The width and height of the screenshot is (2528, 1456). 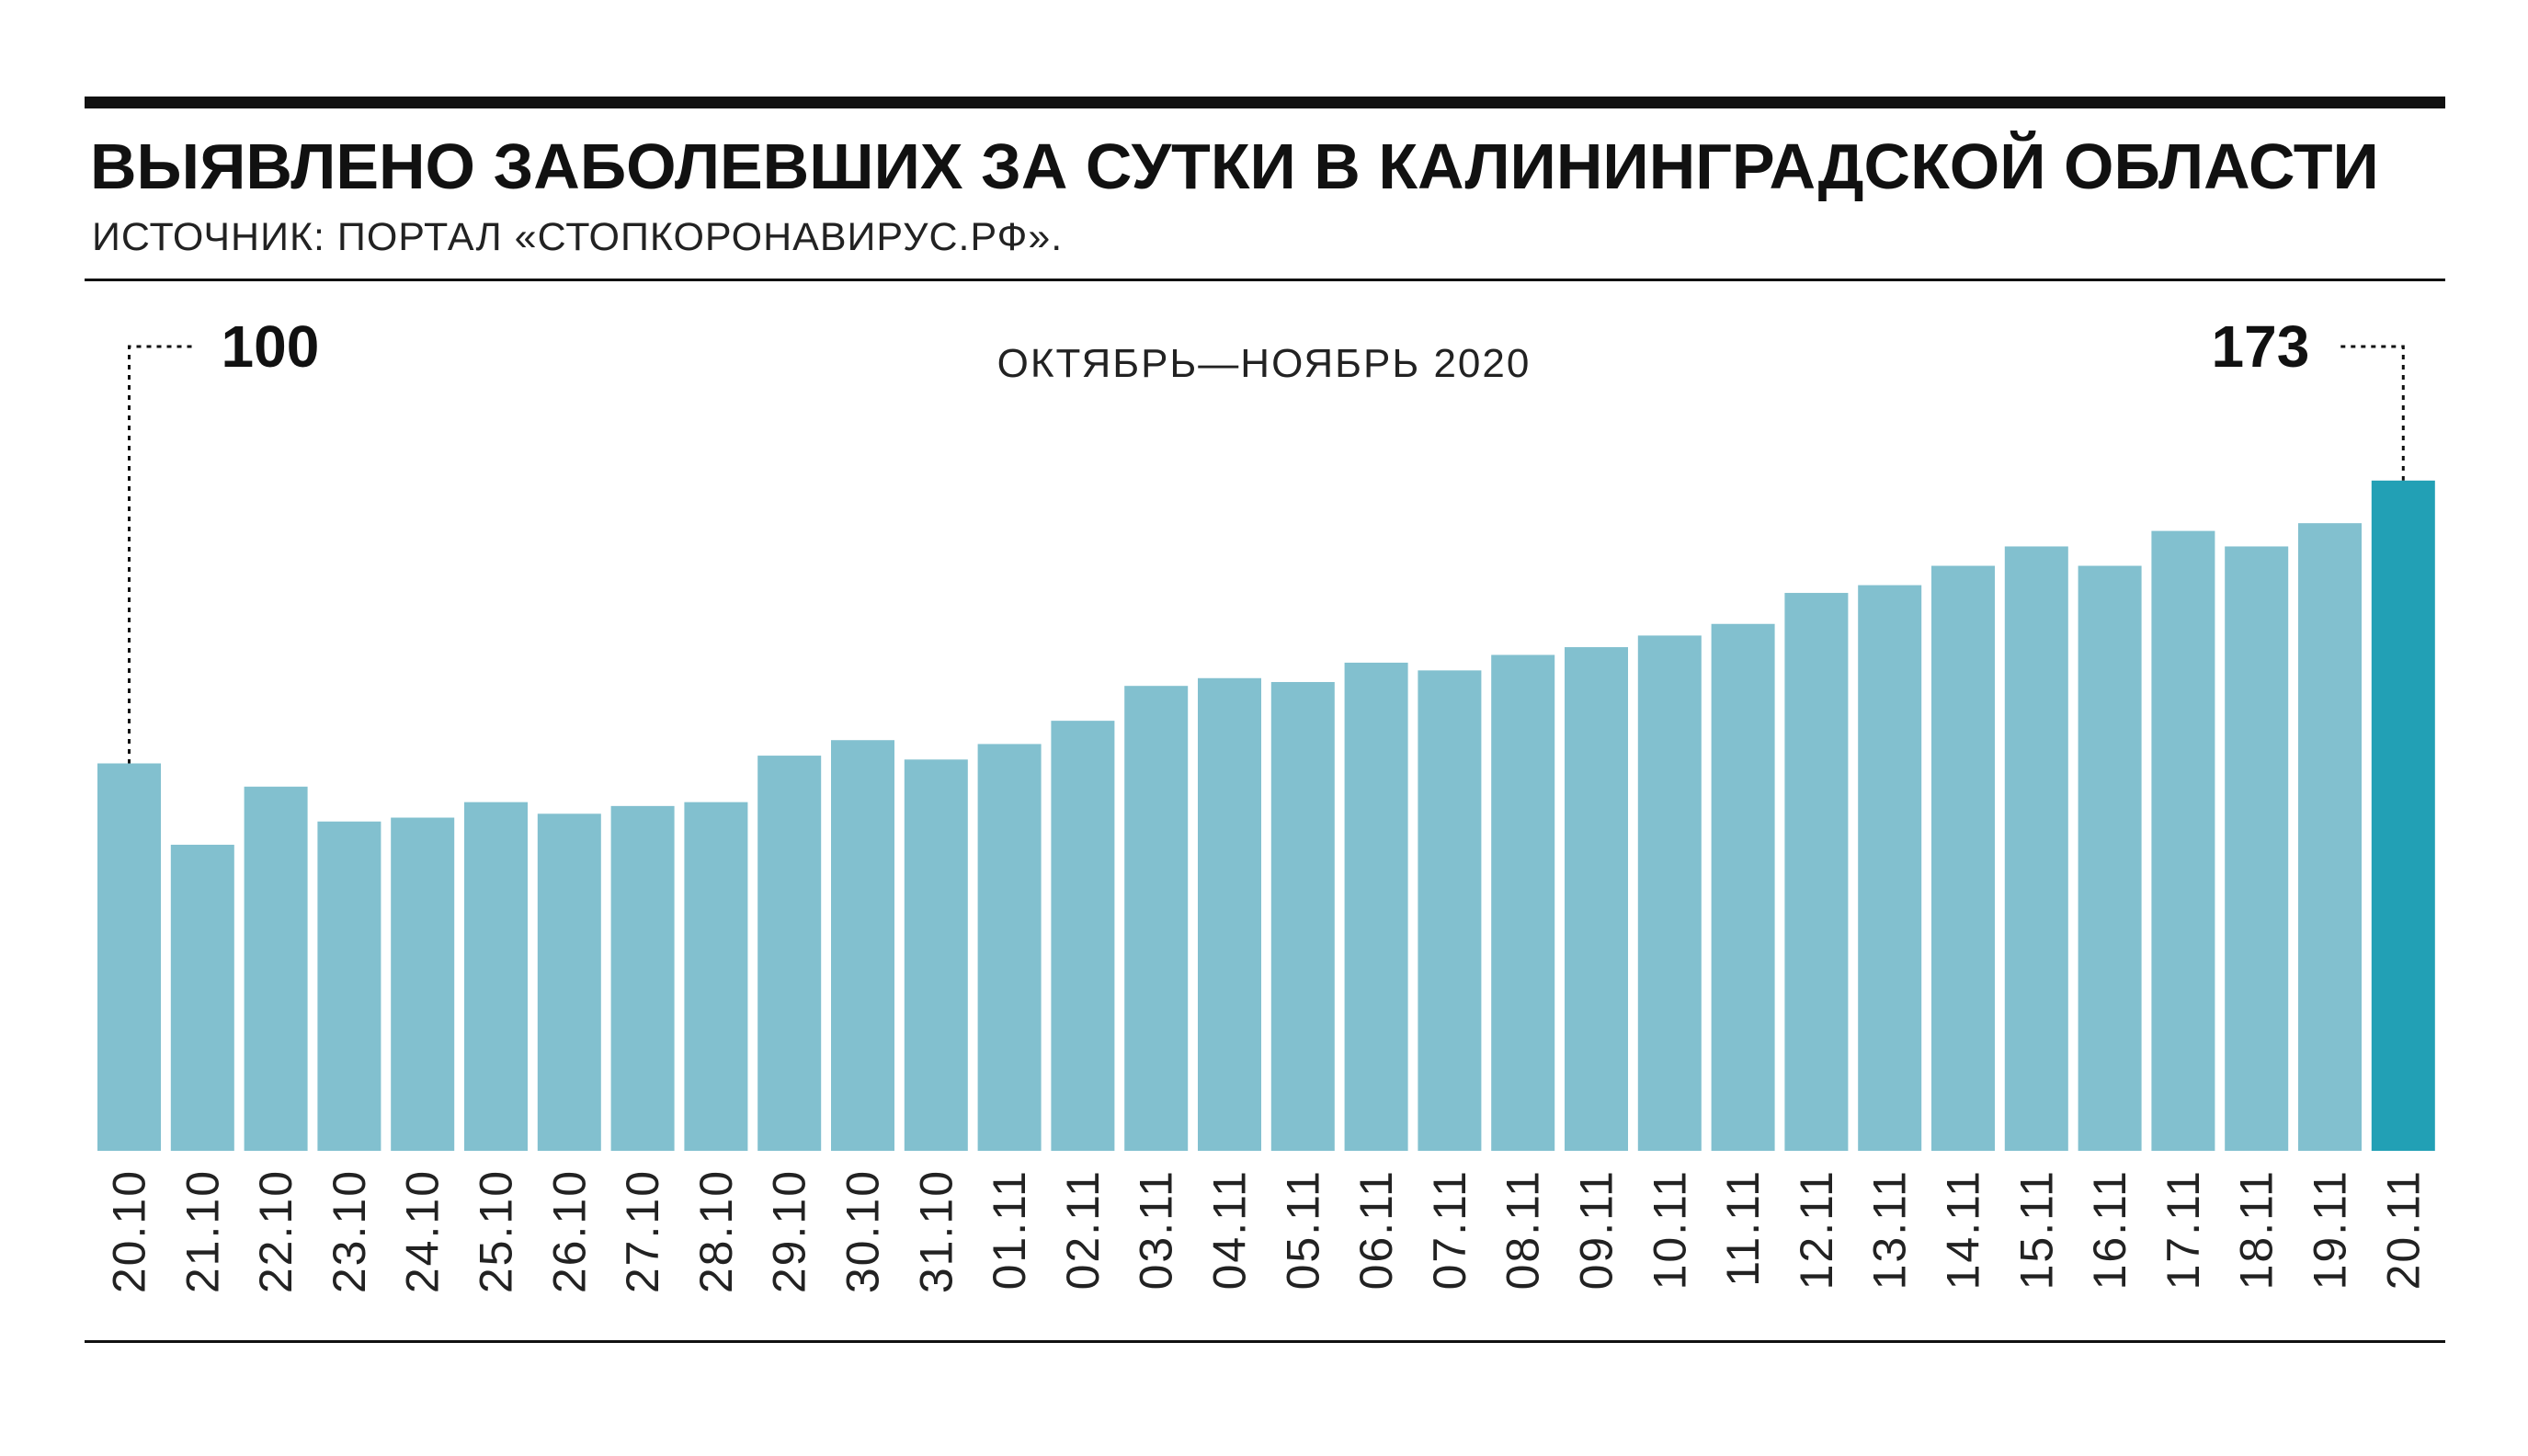 What do you see at coordinates (496, 1231) in the screenshot?
I see `x-tick-label: 25.10` at bounding box center [496, 1231].